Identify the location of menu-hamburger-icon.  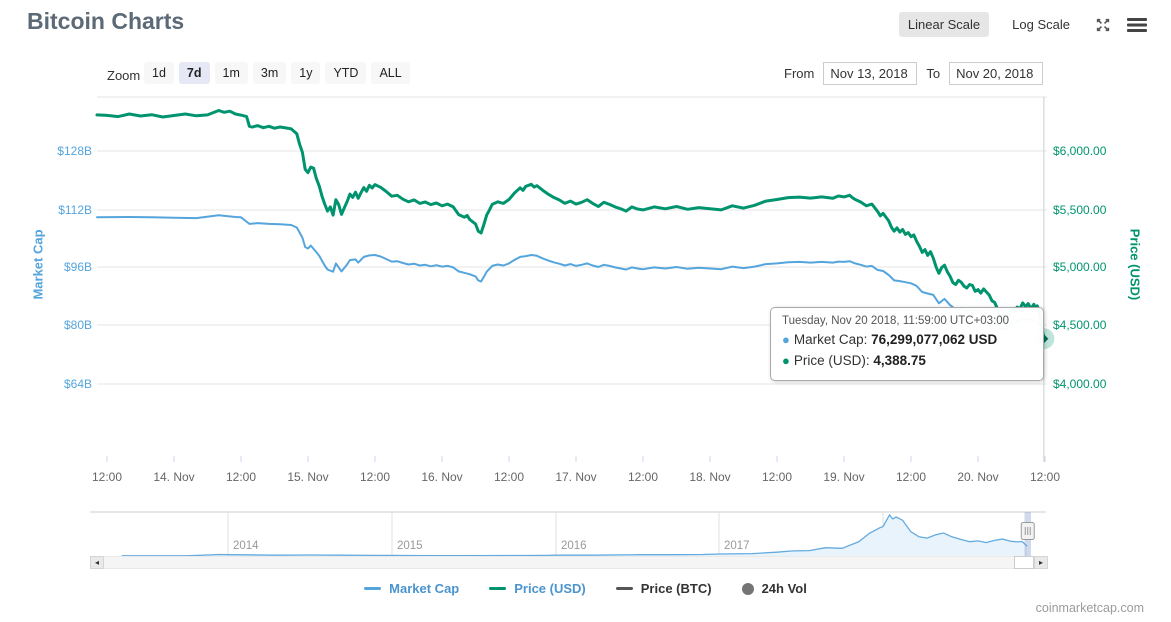
(1137, 25).